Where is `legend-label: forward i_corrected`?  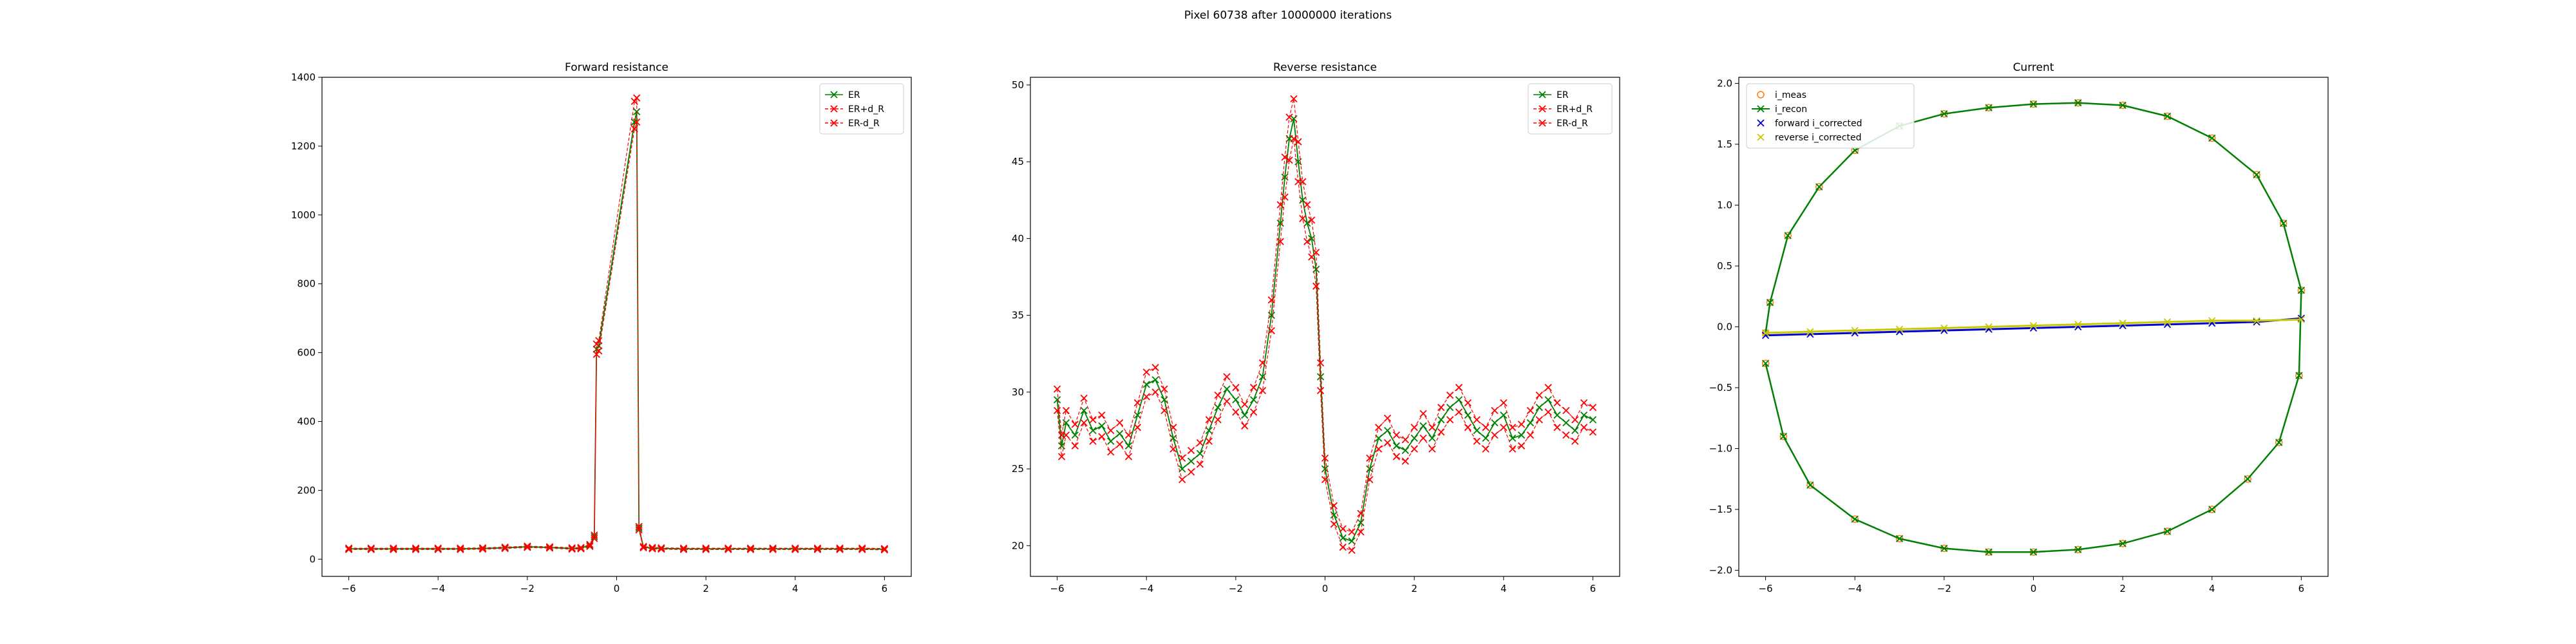
legend-label: forward i_corrected is located at coordinates (1818, 124).